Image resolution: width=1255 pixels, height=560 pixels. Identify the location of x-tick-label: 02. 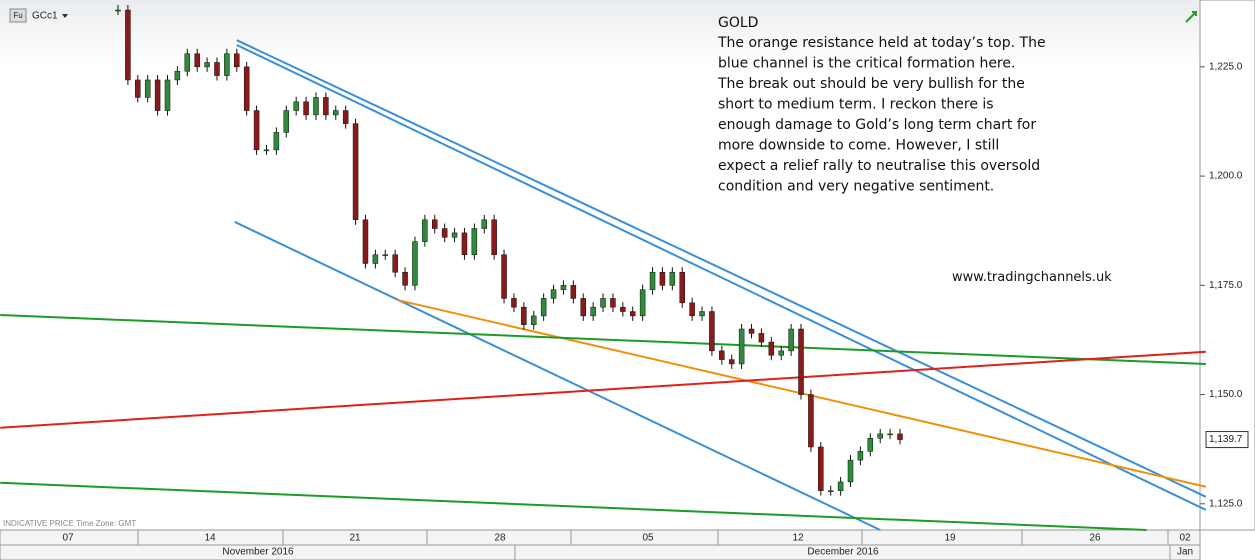
(1185, 538).